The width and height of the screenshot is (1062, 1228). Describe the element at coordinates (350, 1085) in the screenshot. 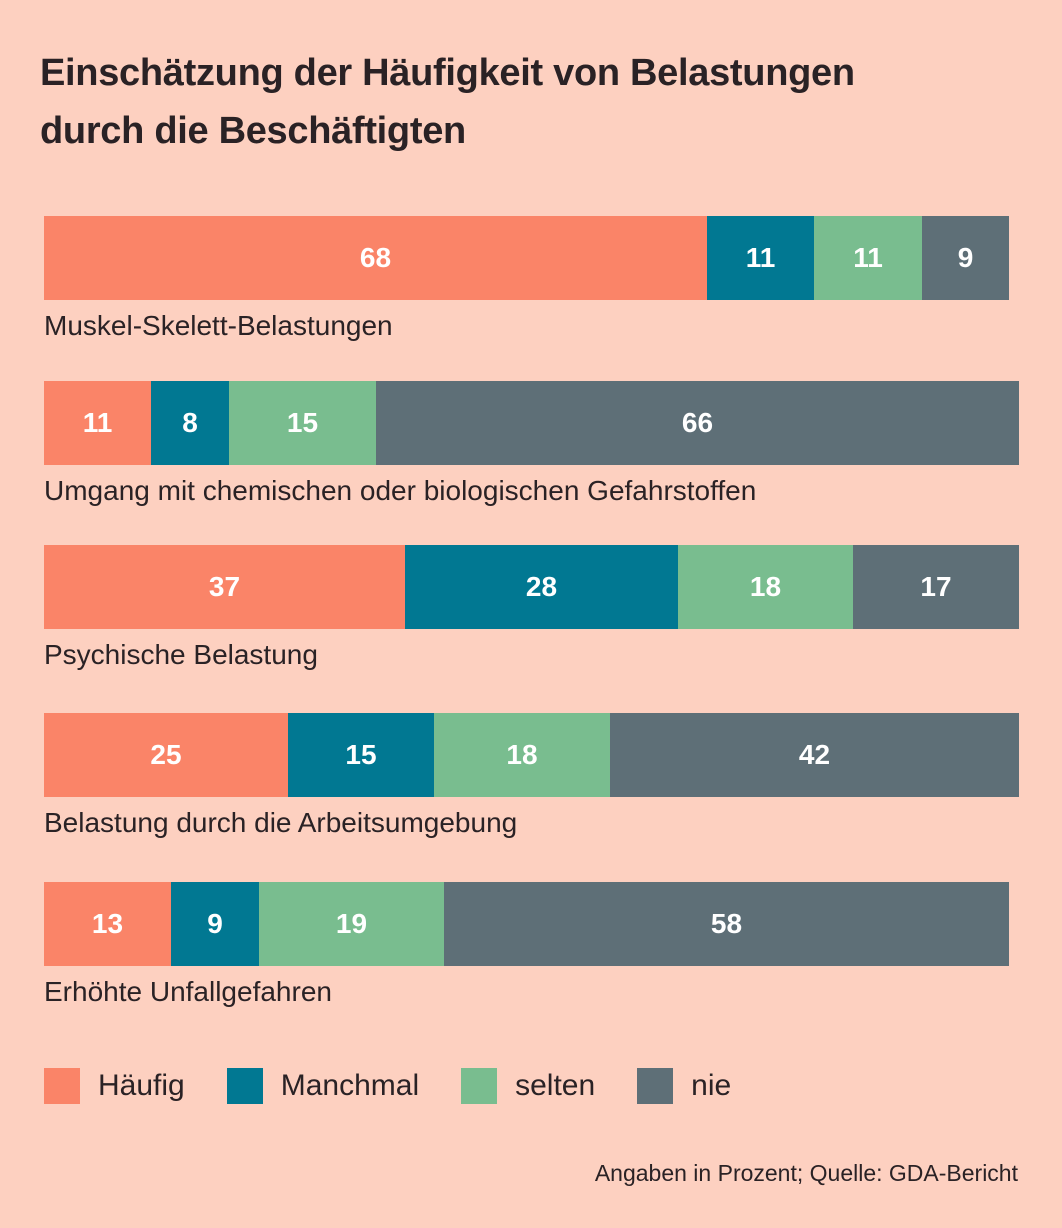

I see `legend-label: Manchmal` at that location.